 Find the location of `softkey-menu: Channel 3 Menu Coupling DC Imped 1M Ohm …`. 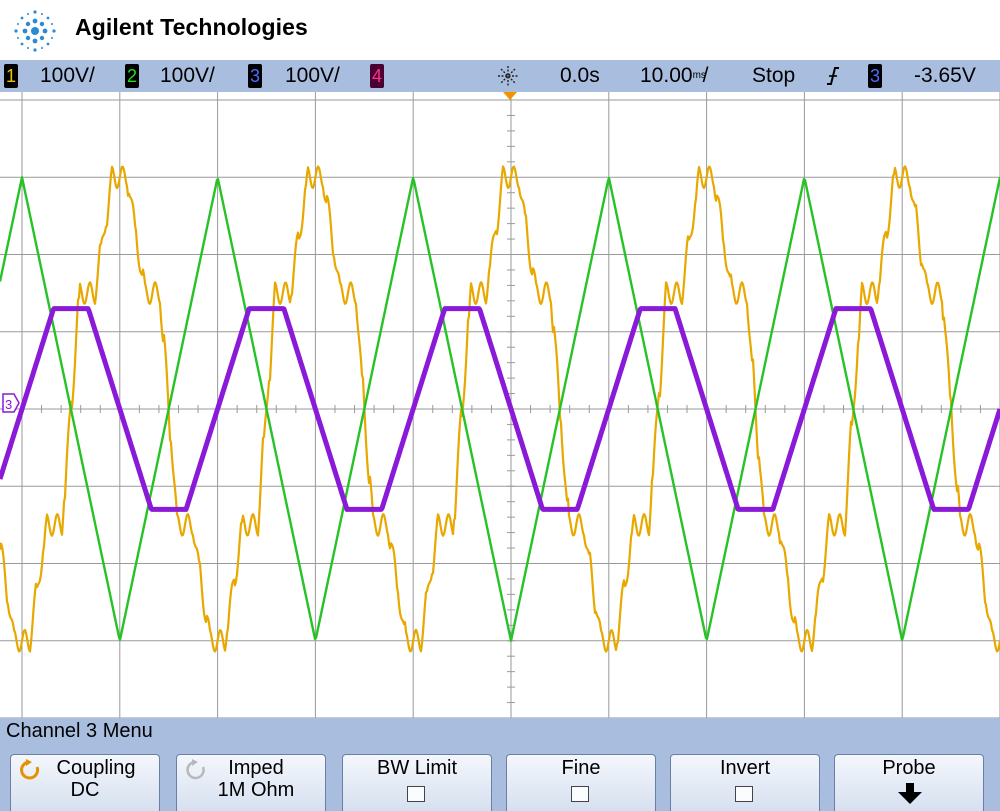

softkey-menu: Channel 3 Menu Coupling DC Imped 1M Ohm … is located at coordinates (500, 764).